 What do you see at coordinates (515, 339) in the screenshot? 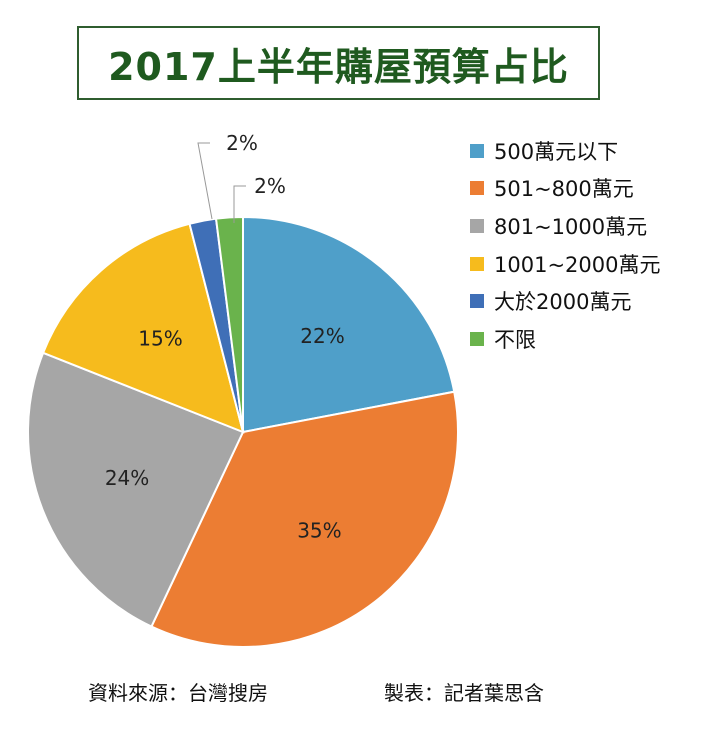
I see `legend-label-6: 不限` at bounding box center [515, 339].